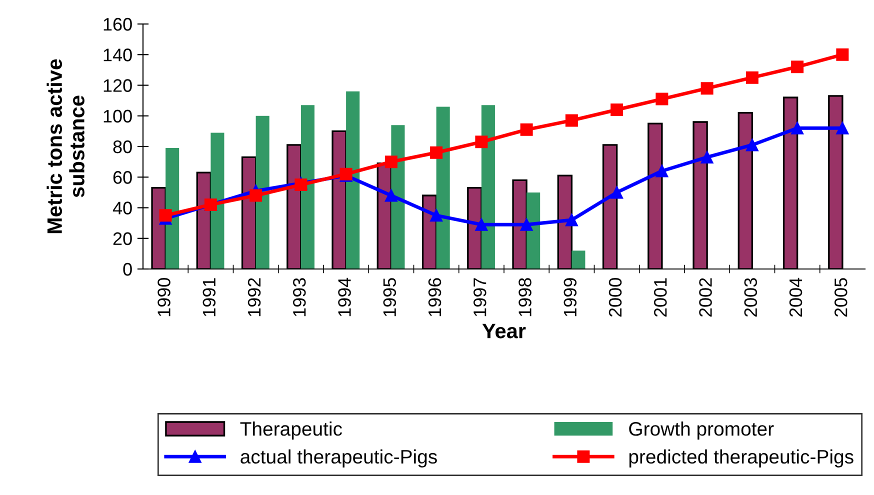 Image resolution: width=874 pixels, height=495 pixels. What do you see at coordinates (841, 297) in the screenshot?
I see `x-tick-label: 2005` at bounding box center [841, 297].